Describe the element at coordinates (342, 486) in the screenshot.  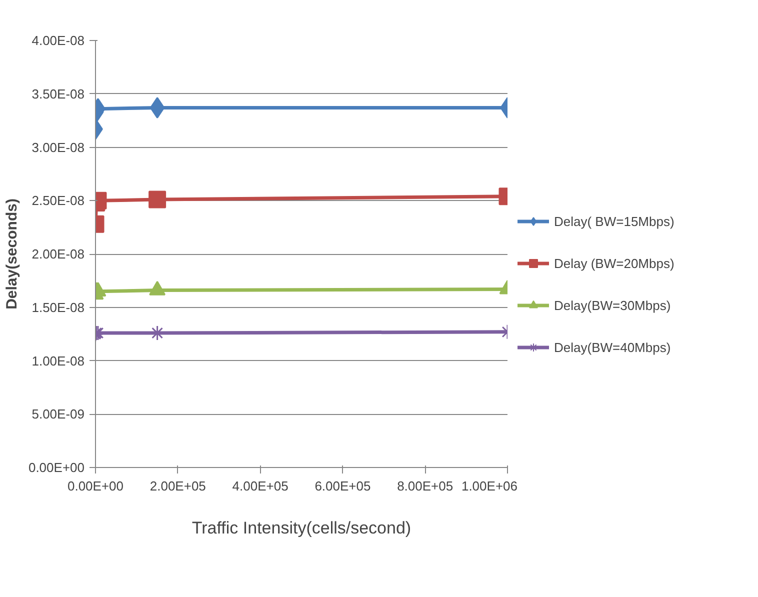
I see `x-tick-label: 6.00E+05` at that location.